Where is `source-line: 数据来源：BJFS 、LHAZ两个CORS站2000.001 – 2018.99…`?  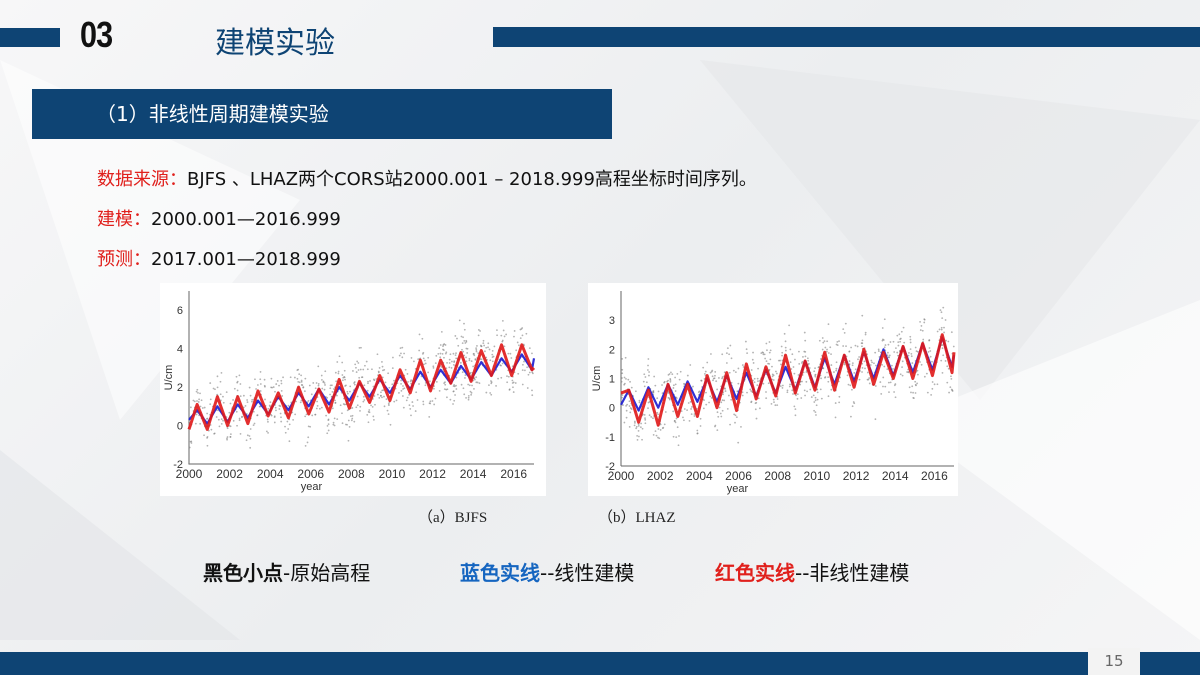 source-line: 数据来源：BJFS 、LHAZ两个CORS站2000.001 – 2018.99… is located at coordinates (427, 178).